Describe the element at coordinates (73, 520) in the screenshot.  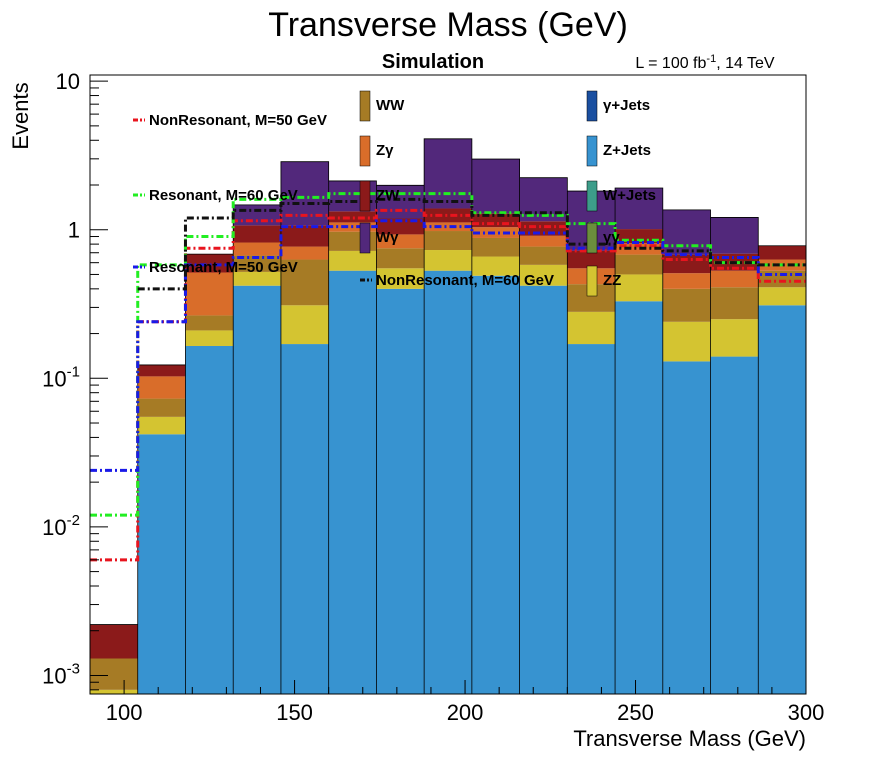
I see `y-tick-label-exponent: -2` at that location.